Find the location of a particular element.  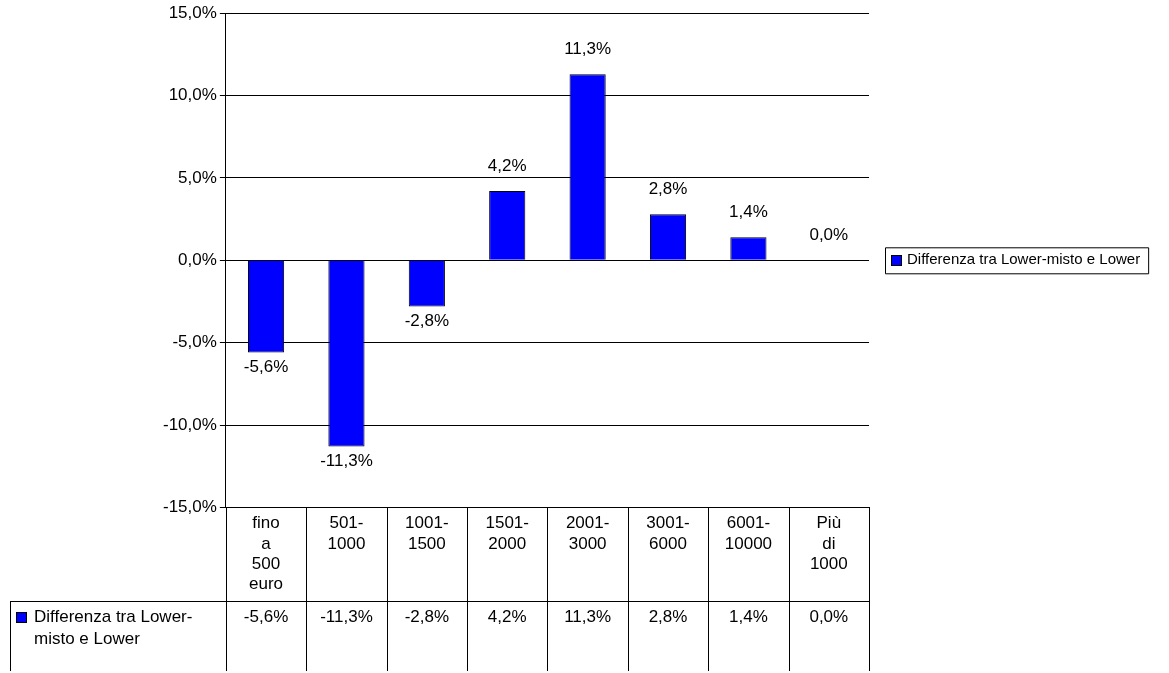

x-tick-label: 1501-2000 is located at coordinates (507, 533).